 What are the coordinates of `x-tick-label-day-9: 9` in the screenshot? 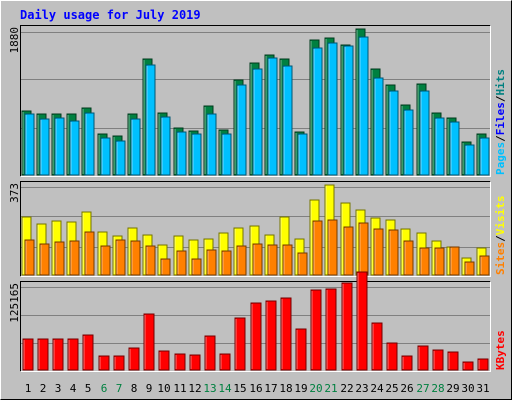 It's located at (149, 388).